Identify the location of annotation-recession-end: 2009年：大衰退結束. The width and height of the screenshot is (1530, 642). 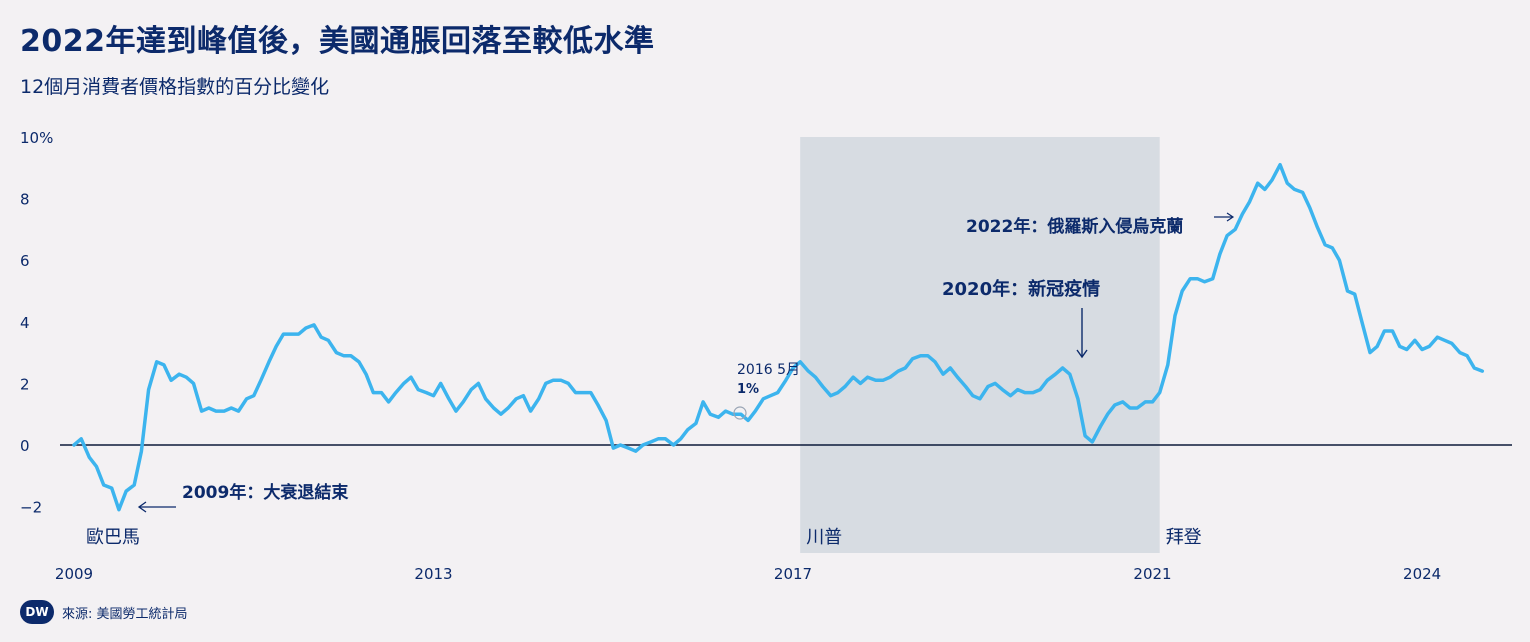
(265, 492).